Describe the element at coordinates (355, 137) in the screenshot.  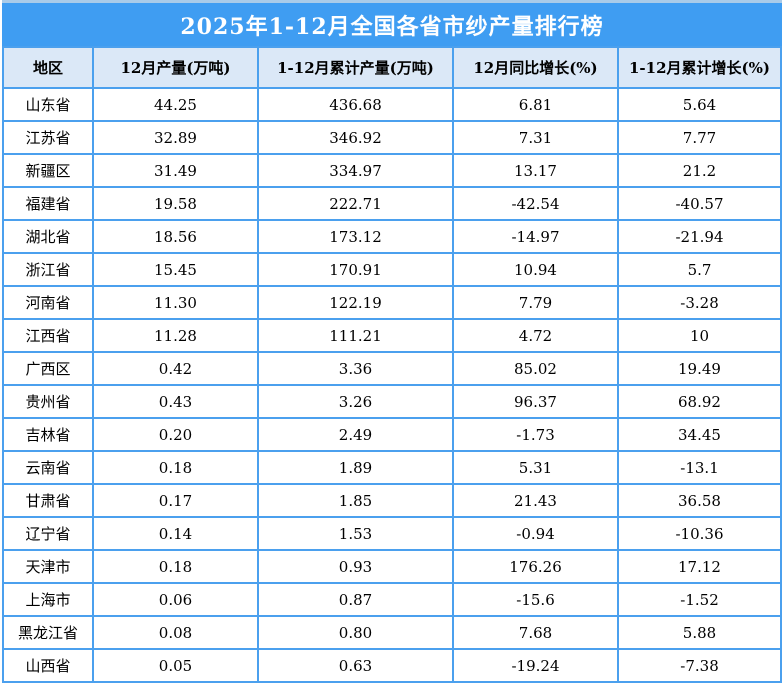
I see `value-cell: 346.92` at that location.